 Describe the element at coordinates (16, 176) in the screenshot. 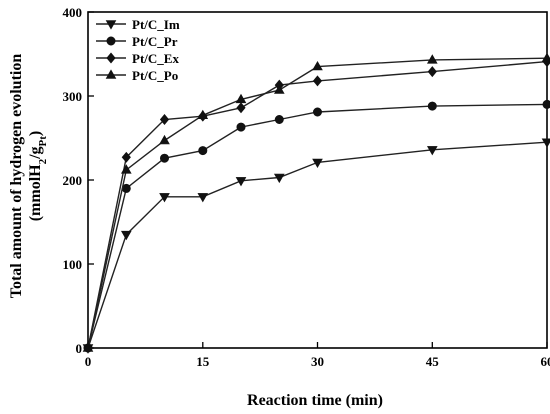

I see `y-axis-title: Total amount of hydrogen evolution` at that location.